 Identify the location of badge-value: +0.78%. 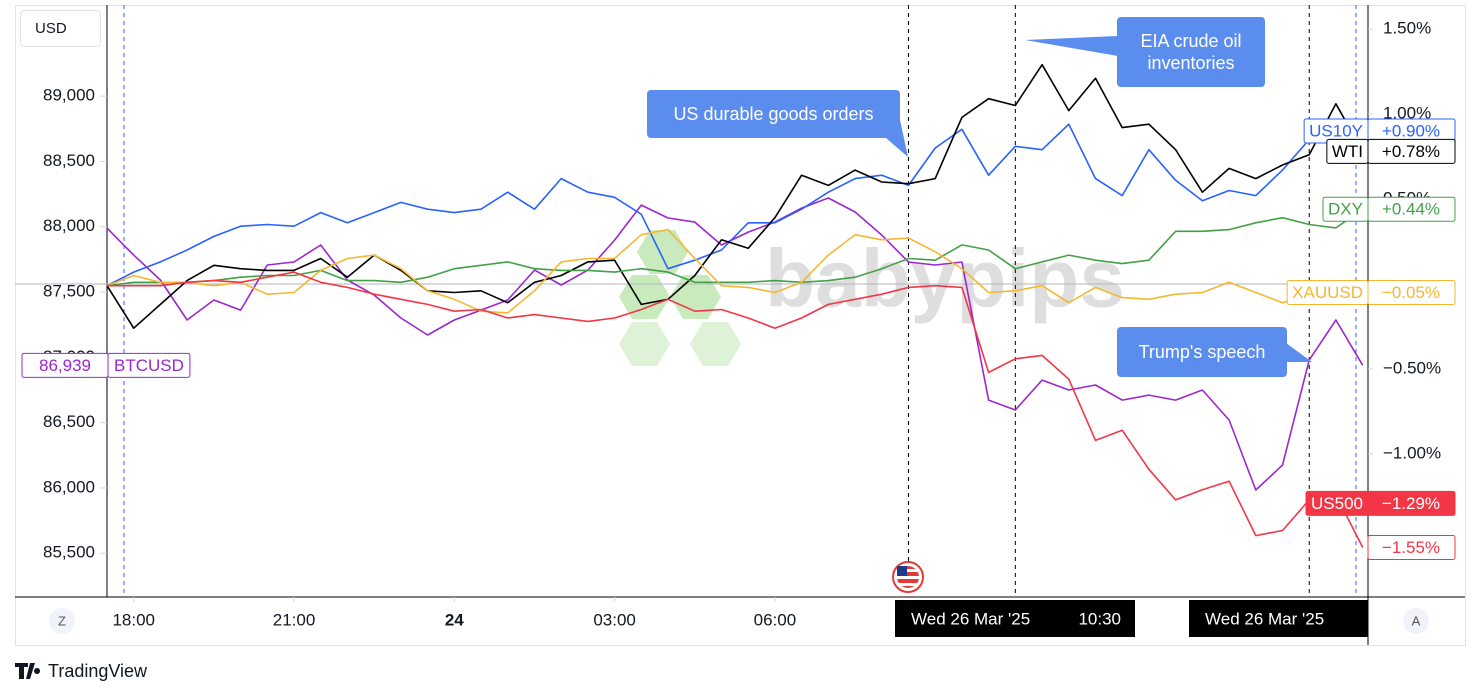
(1411, 151).